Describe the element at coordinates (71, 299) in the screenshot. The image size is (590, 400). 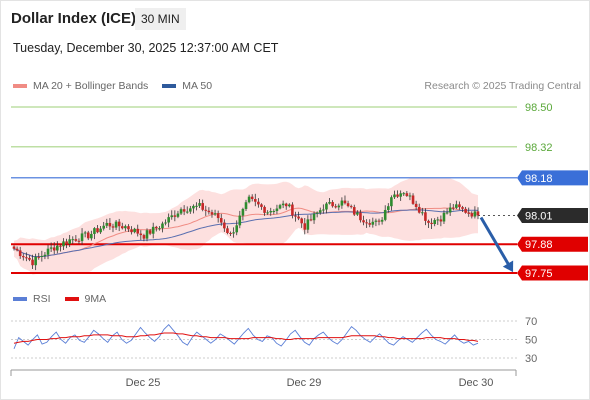
I see `ma9-swatch` at that location.